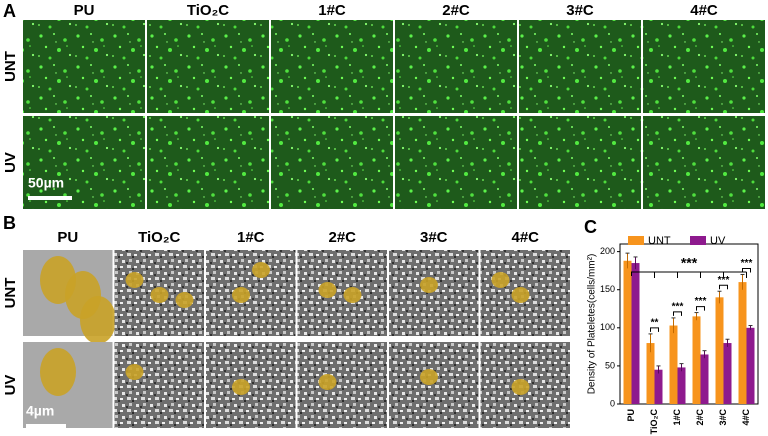 This screenshot has width=768, height=436. I want to click on panel-label: C, so click(590, 227).